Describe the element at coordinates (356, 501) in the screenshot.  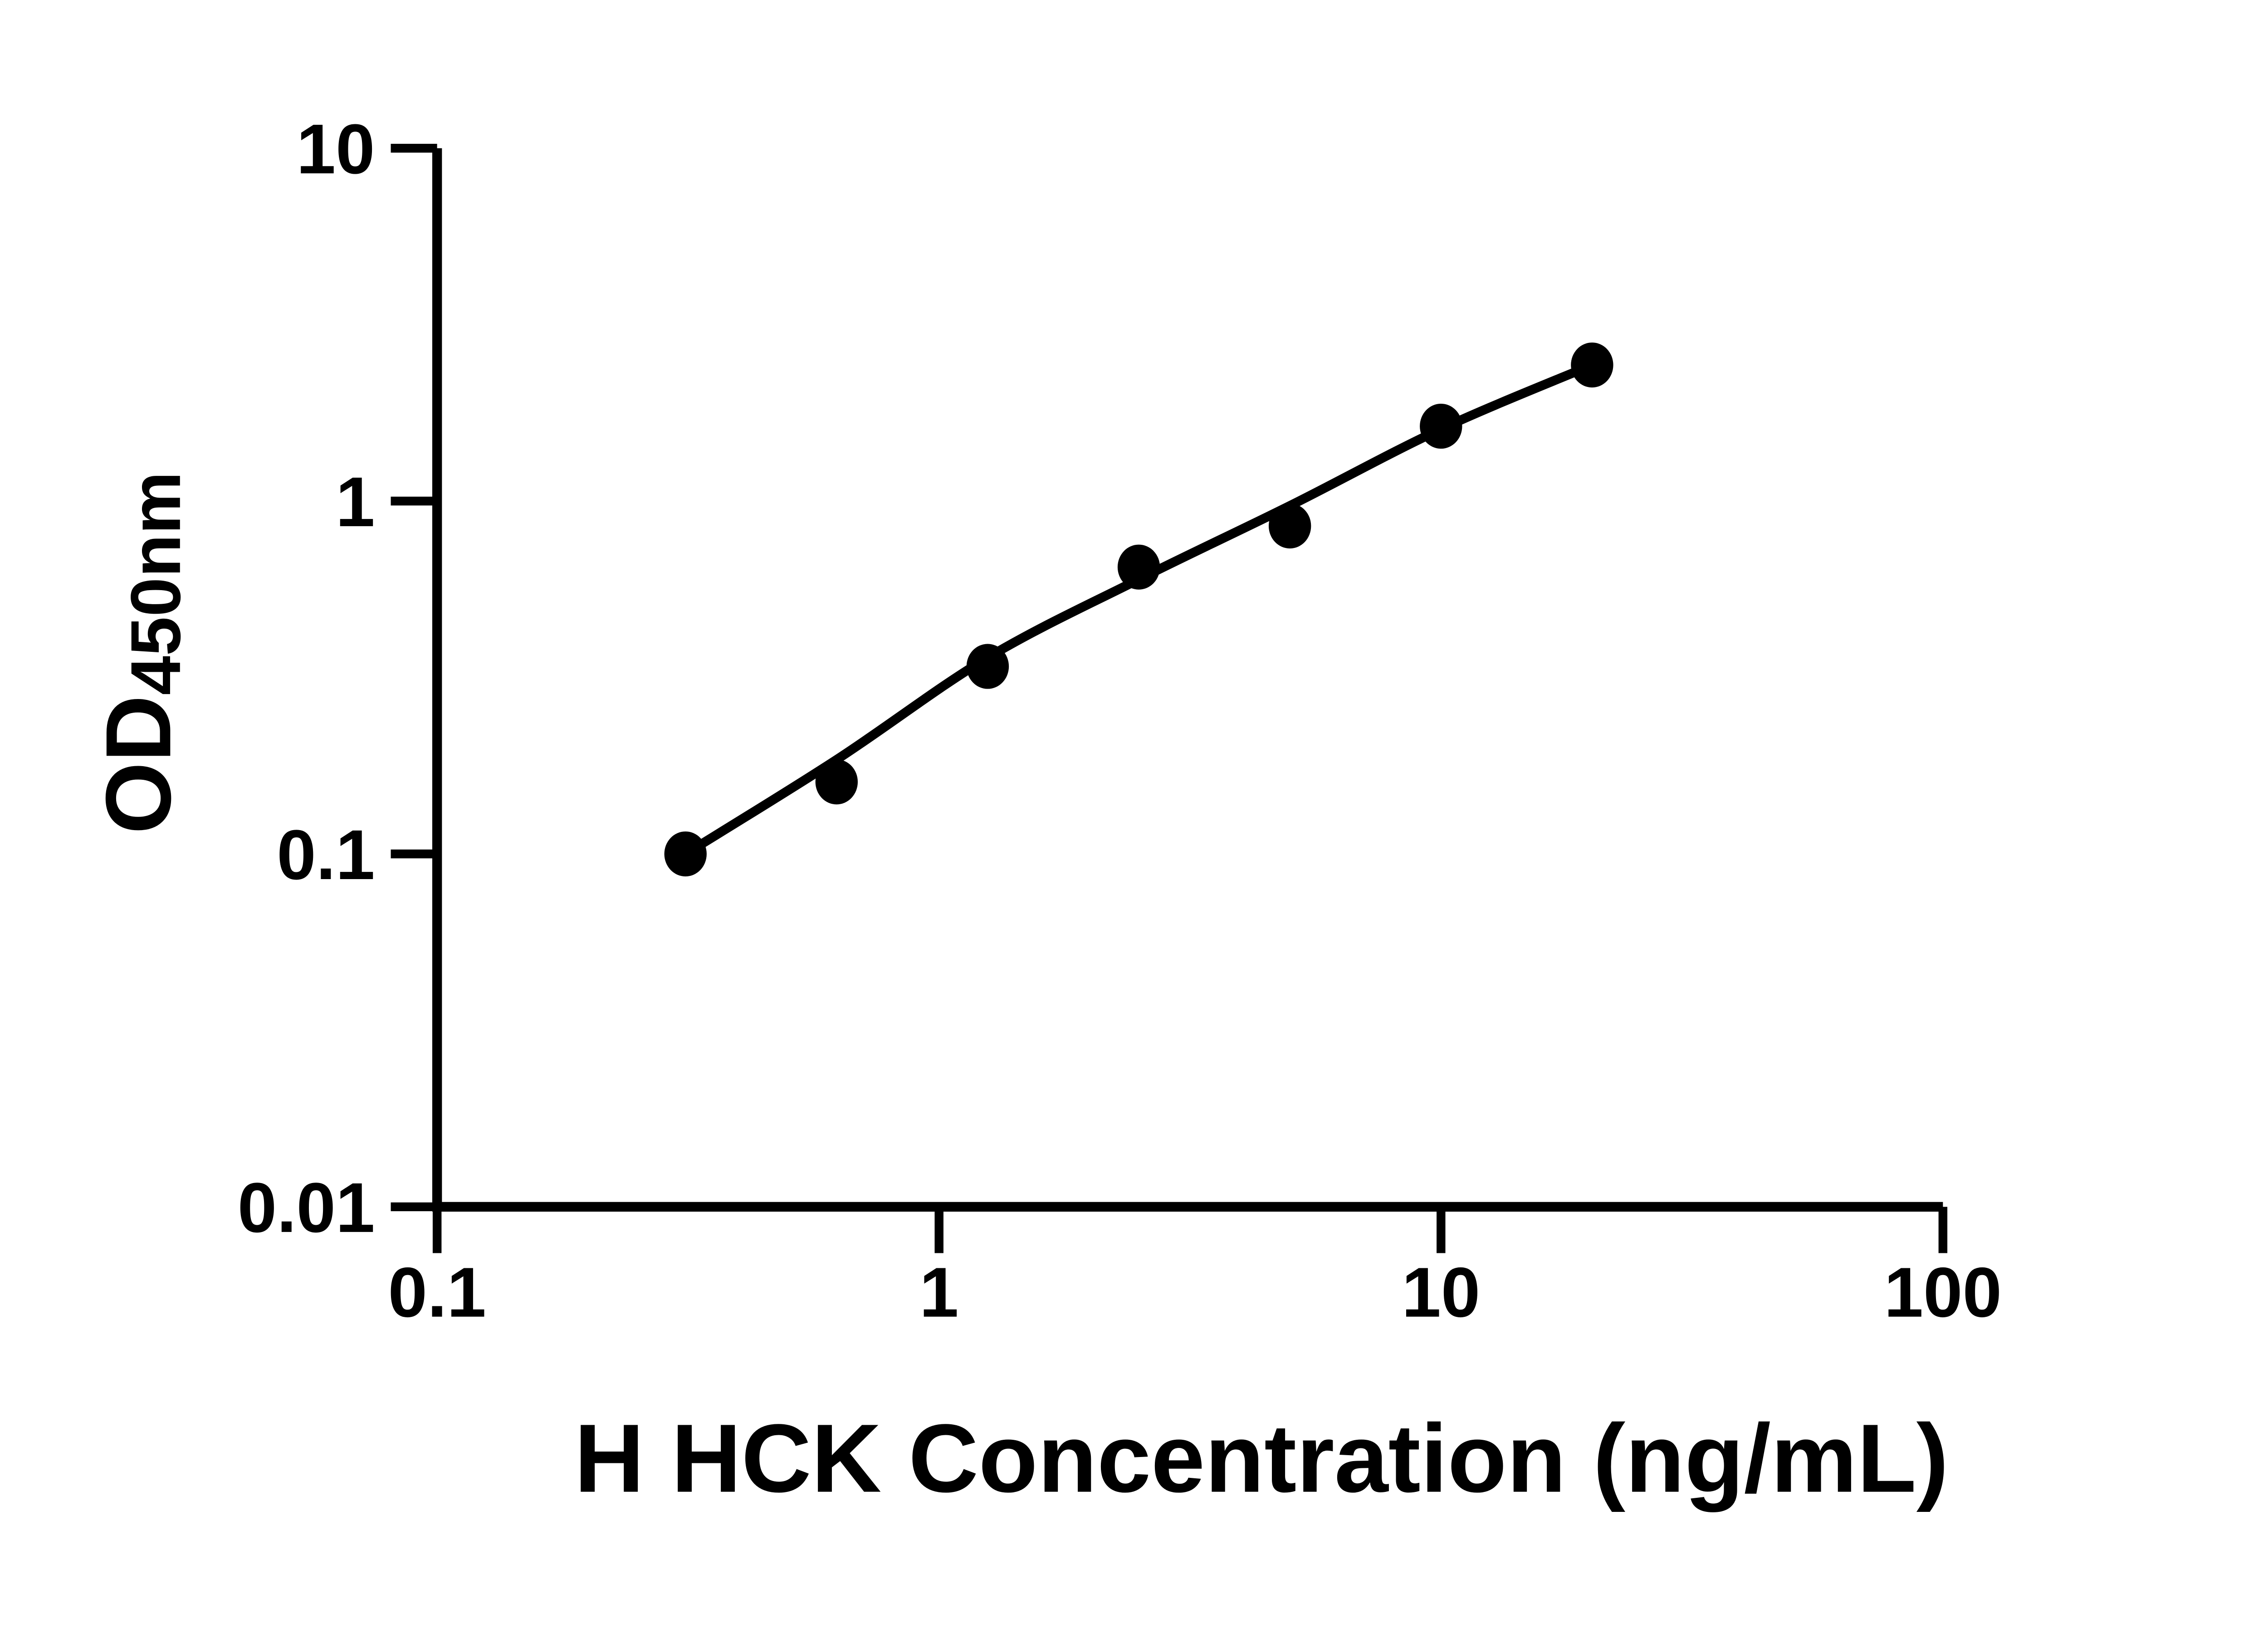
I see `y-tick-label: 1` at that location.